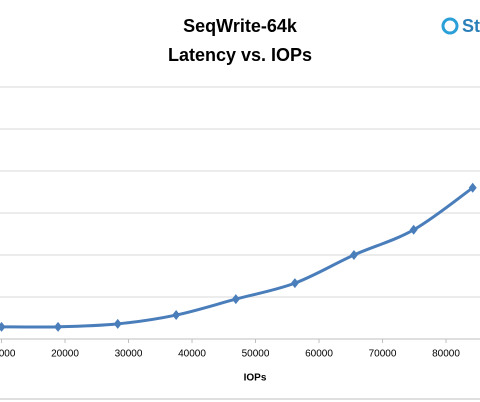  I want to click on logo-text: St, so click(471, 26).